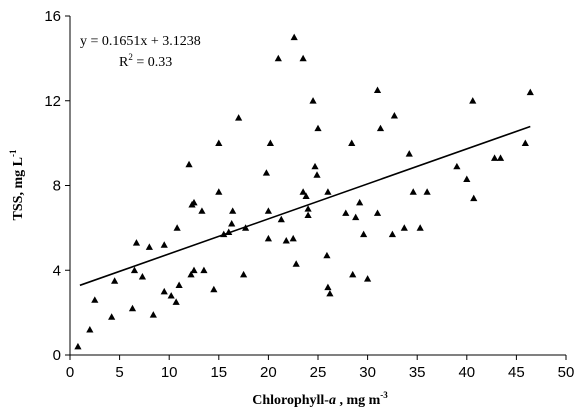 The height and width of the screenshot is (412, 576). I want to click on x-tick-label: 45, so click(516, 372).